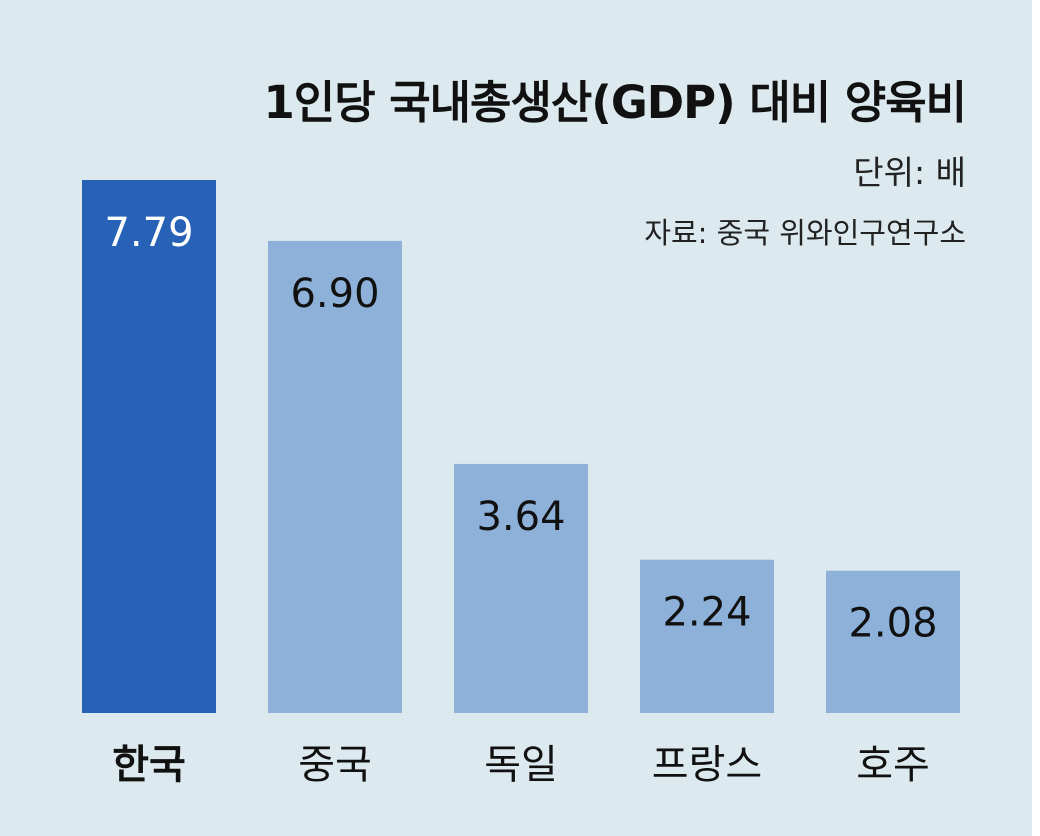 The image size is (1040, 836). I want to click on bar-2-value-label: 6.90, so click(334, 294).